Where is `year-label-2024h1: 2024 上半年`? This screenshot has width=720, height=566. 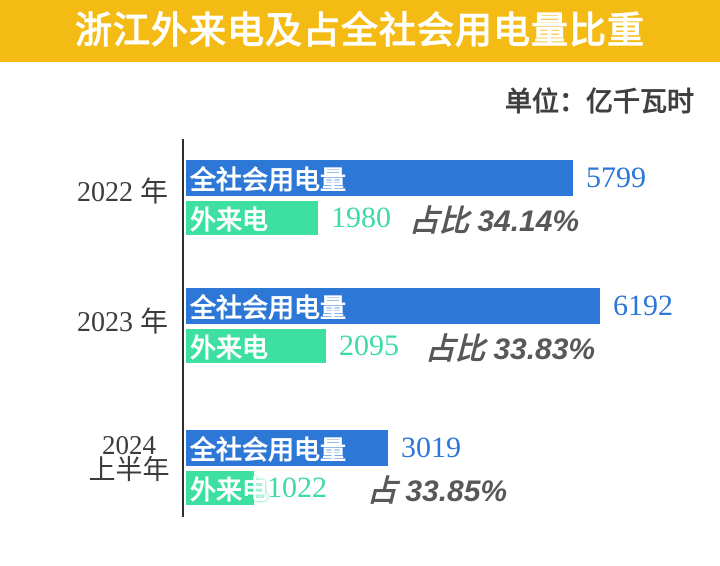 year-label-2024h1: 2024 上半年 is located at coordinates (129, 457).